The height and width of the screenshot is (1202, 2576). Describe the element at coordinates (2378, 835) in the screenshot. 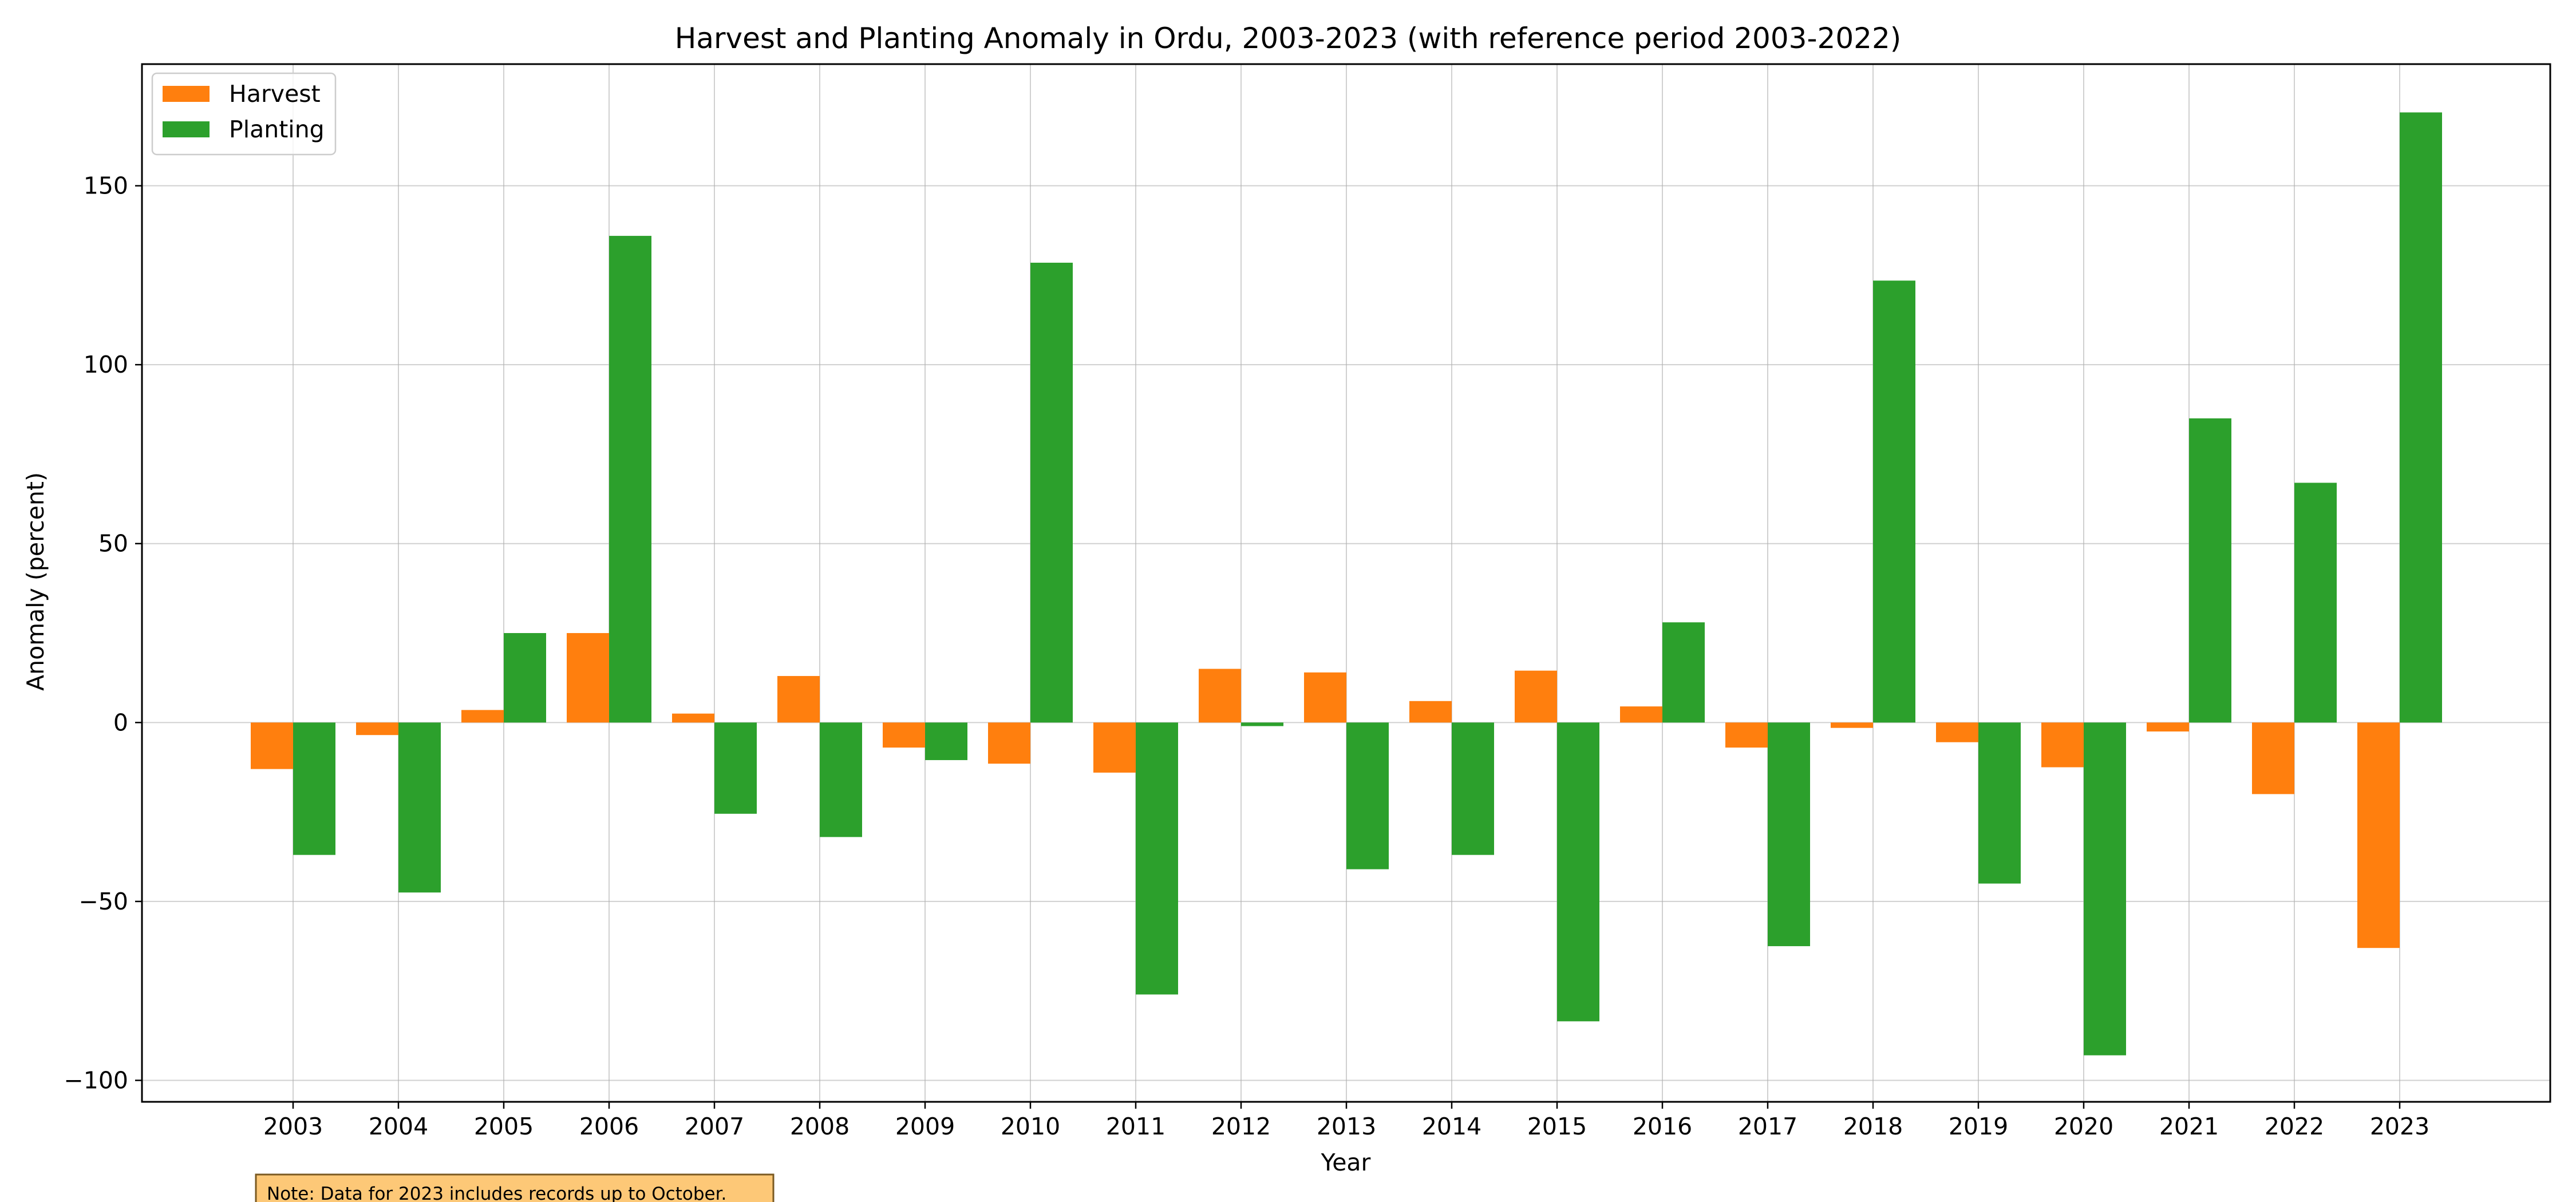

I see `bar-harvest-2023` at that location.